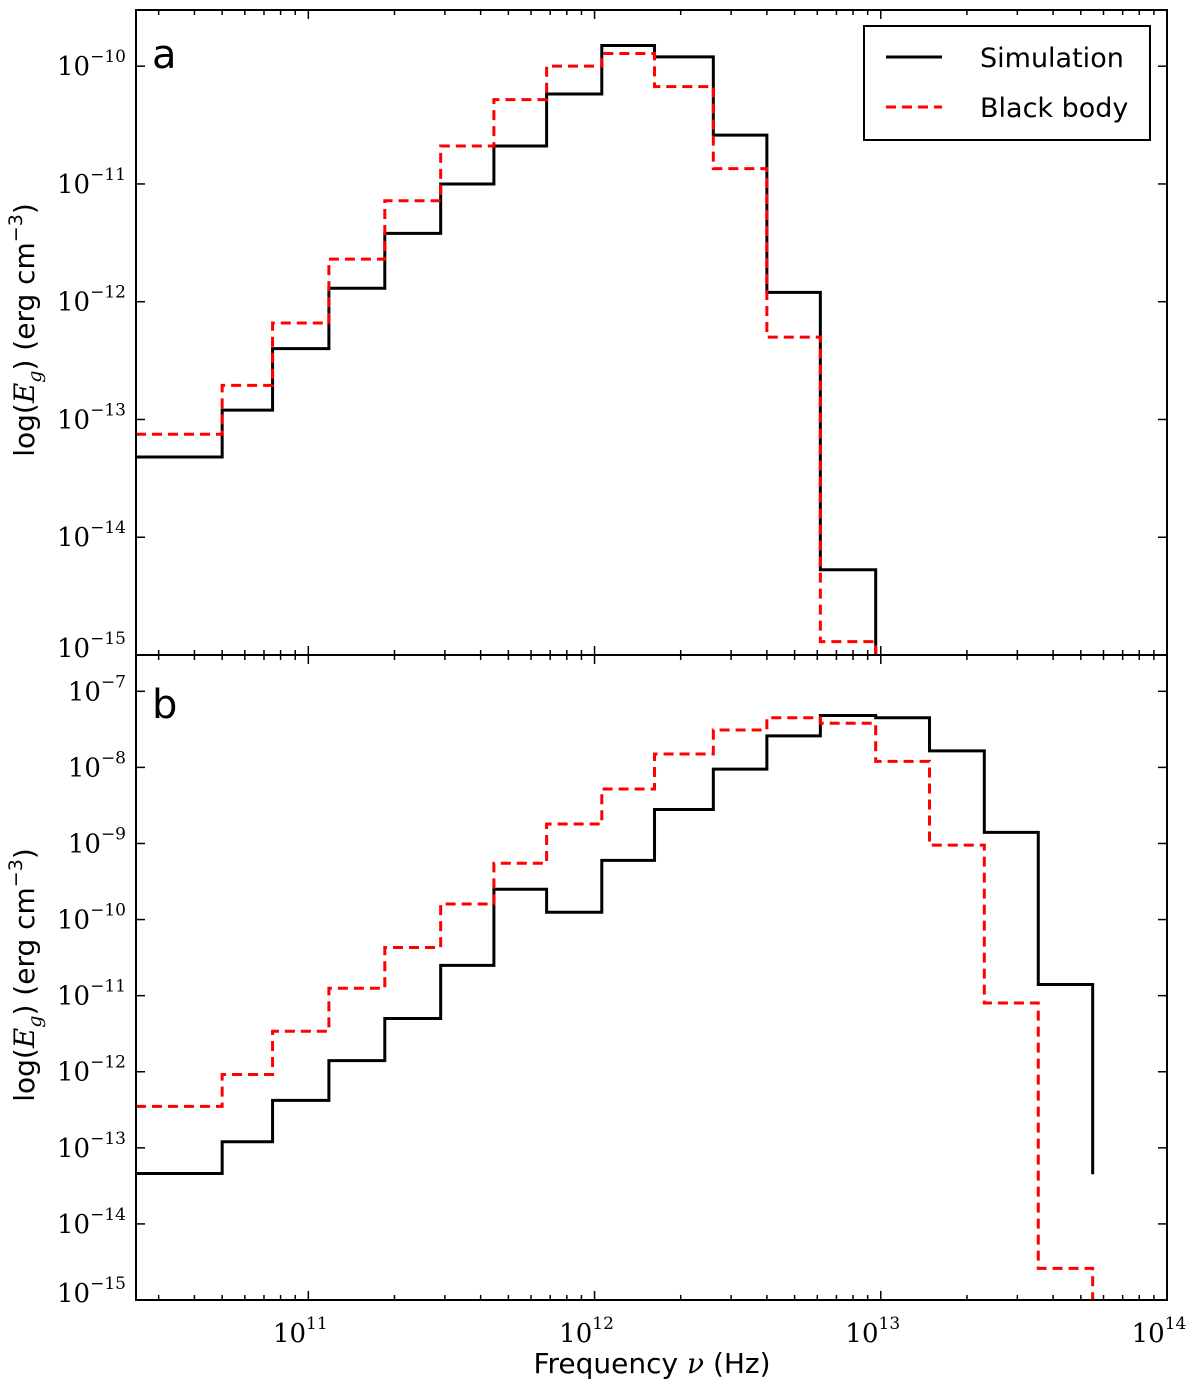 This screenshot has width=1200, height=1386. Describe the element at coordinates (300, 1331) in the screenshot. I see `x-tick-label: 1011` at that location.